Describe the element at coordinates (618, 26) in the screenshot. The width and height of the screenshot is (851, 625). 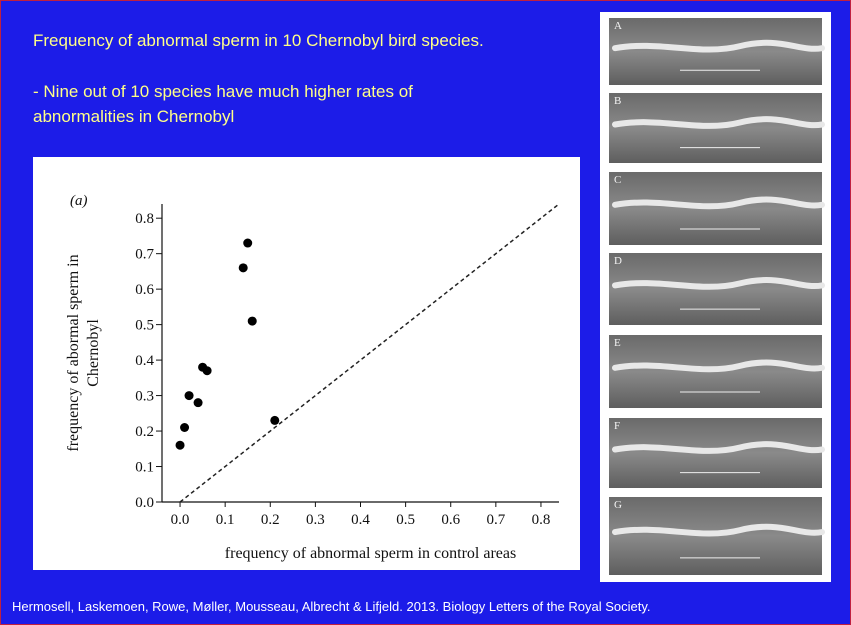
I see `image-label: A` at that location.